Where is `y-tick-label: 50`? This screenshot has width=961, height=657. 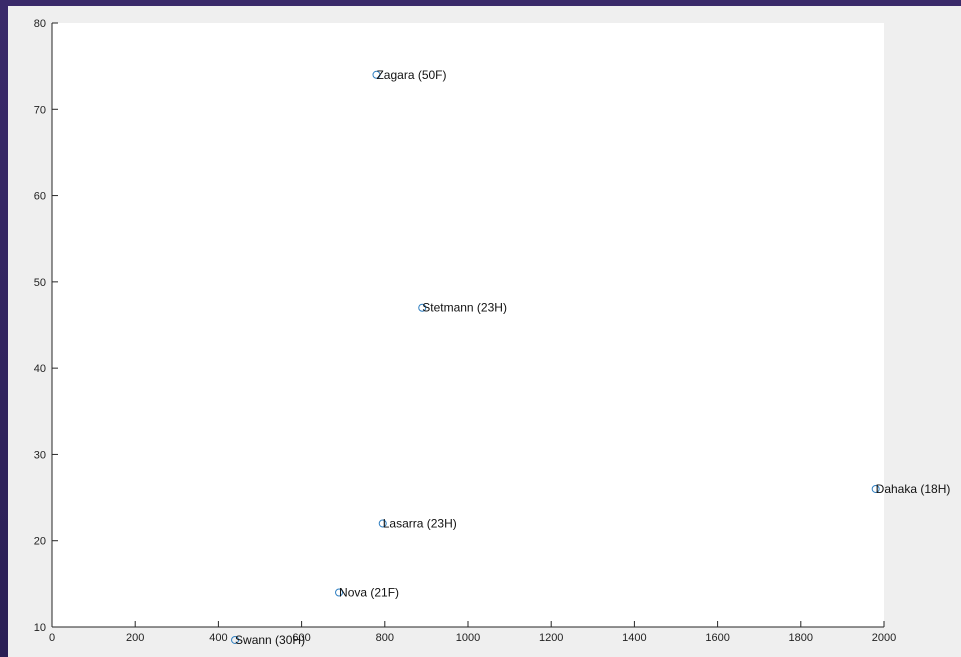 y-tick-label: 50 is located at coordinates (40, 283).